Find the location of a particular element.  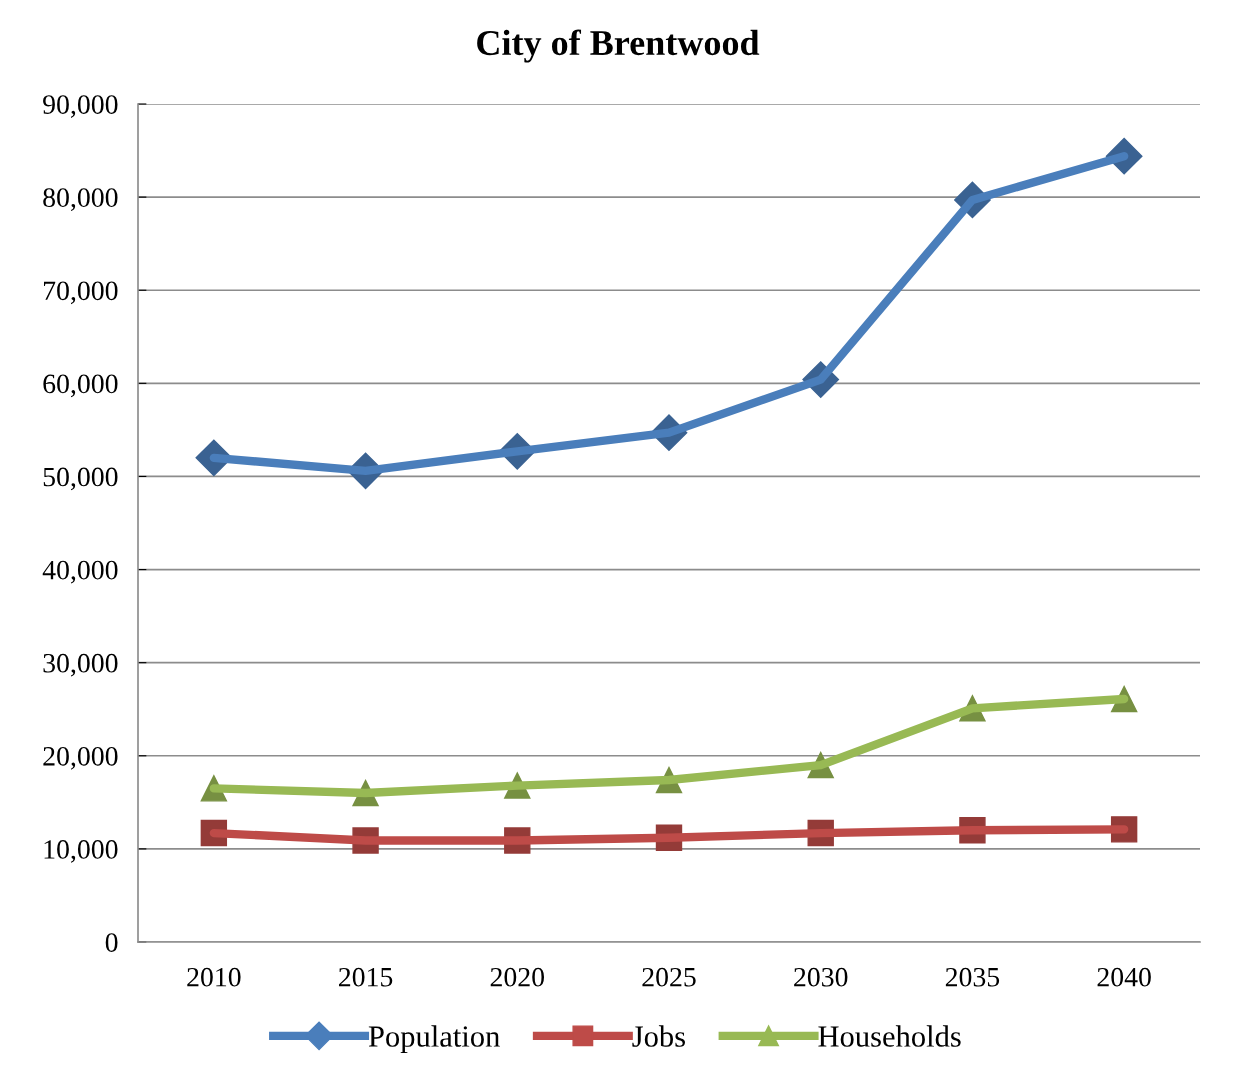

legend-label: Jobs is located at coordinates (658, 1036).